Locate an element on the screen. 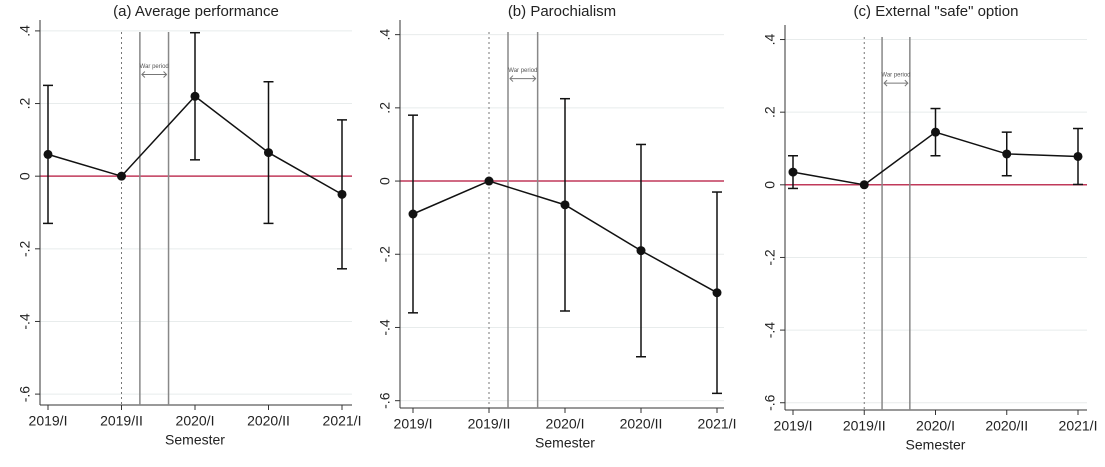 This screenshot has width=1105, height=467. panel-title: (b) Parochialism is located at coordinates (562, 11).